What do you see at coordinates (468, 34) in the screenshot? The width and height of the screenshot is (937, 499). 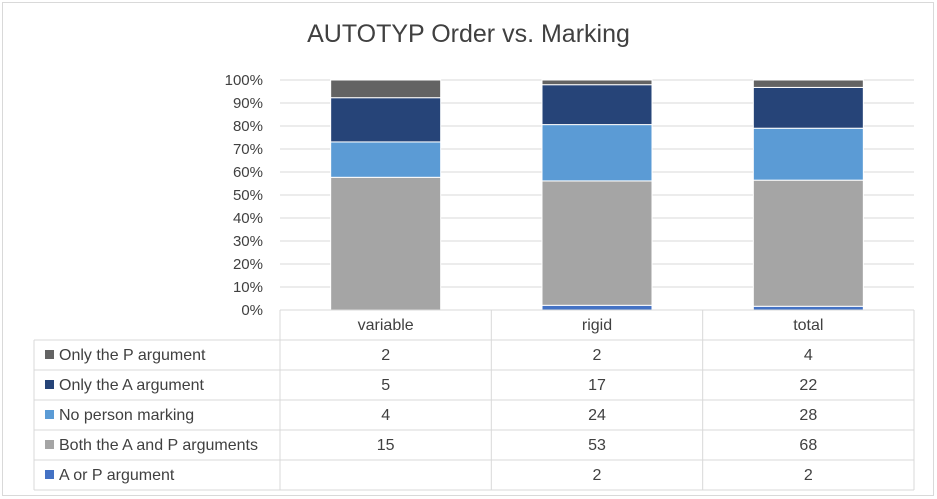 I see `chart-title: AUTOTYP Order vs. Marking` at bounding box center [468, 34].